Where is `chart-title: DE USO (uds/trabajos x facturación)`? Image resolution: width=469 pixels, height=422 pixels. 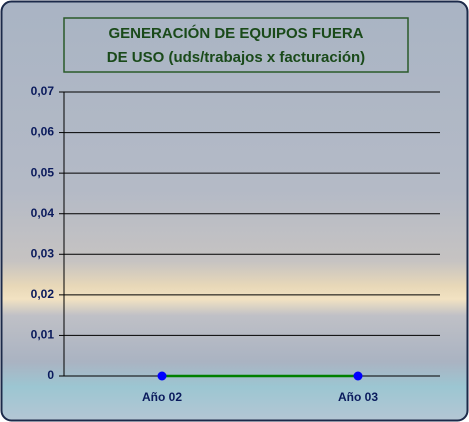
chart-title: DE USO (uds/trabajos x facturación) is located at coordinates (236, 57).